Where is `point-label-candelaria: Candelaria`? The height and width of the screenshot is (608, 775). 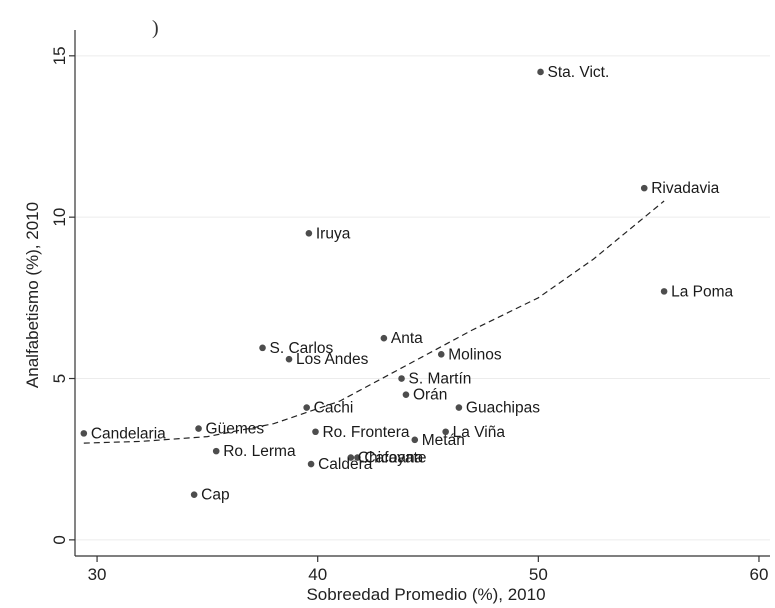 point-label-candelaria: Candelaria is located at coordinates (128, 433).